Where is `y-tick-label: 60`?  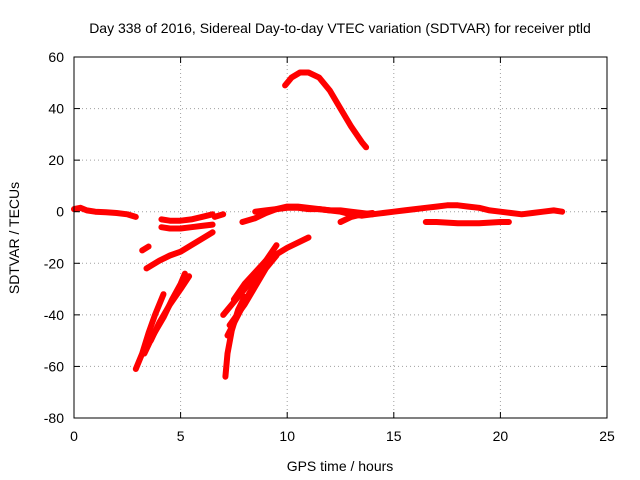
y-tick-label: 60 is located at coordinates (56, 57).